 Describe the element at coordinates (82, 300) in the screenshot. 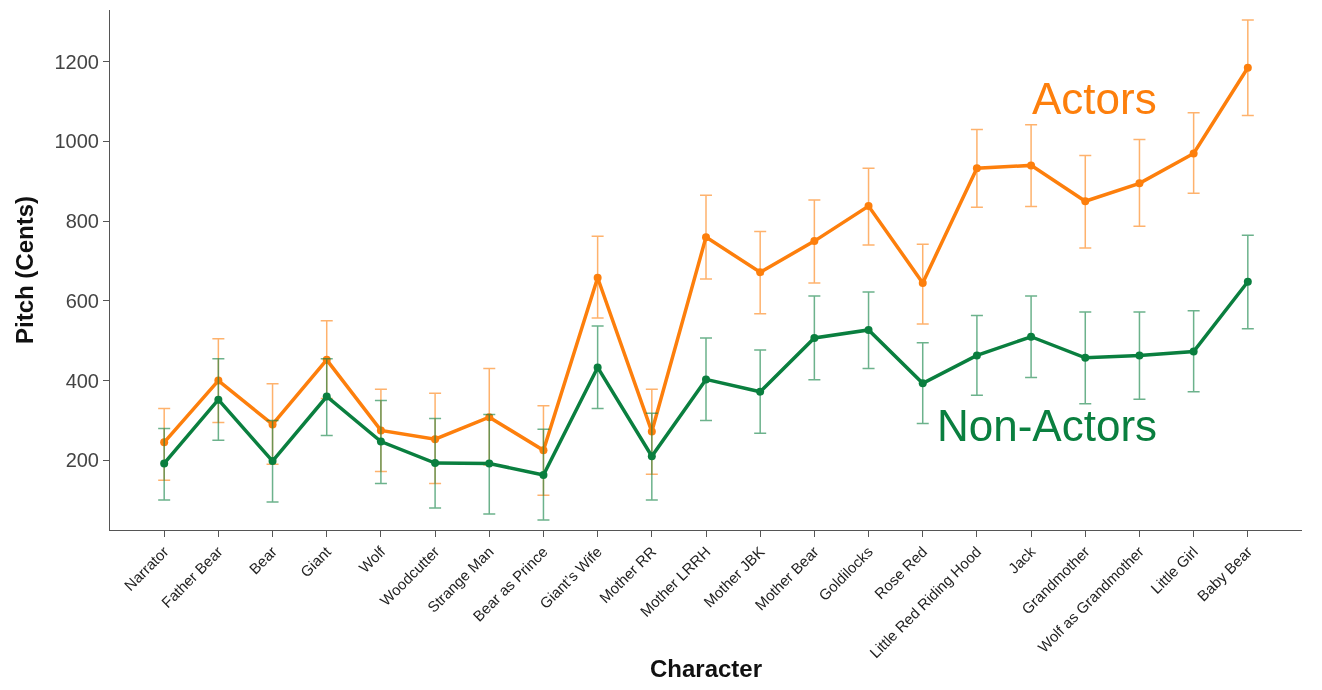

I see `y-tick-label: 600` at that location.